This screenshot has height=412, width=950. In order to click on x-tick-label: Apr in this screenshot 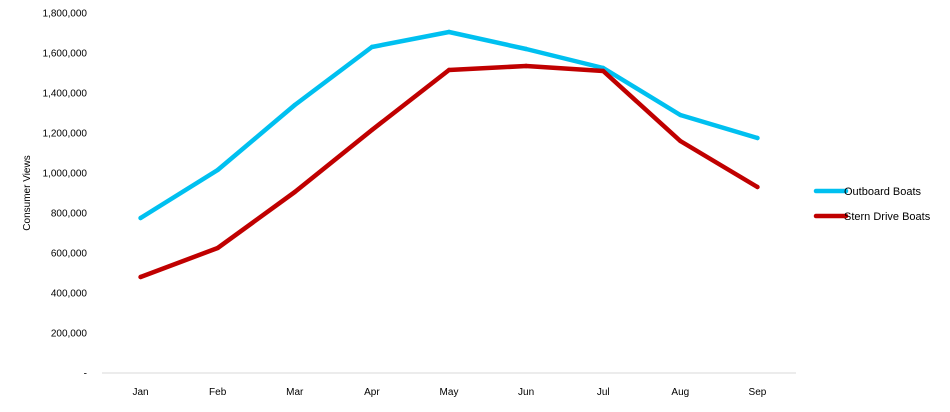, I will do `click(372, 392)`.